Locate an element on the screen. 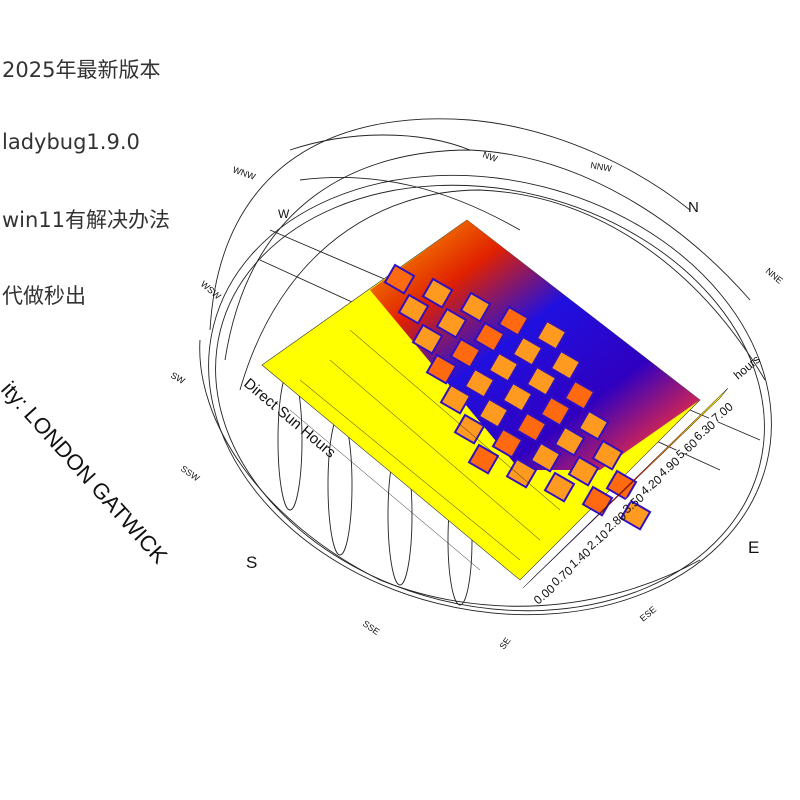 The height and width of the screenshot is (800, 800). compass-label: S is located at coordinates (251, 562).